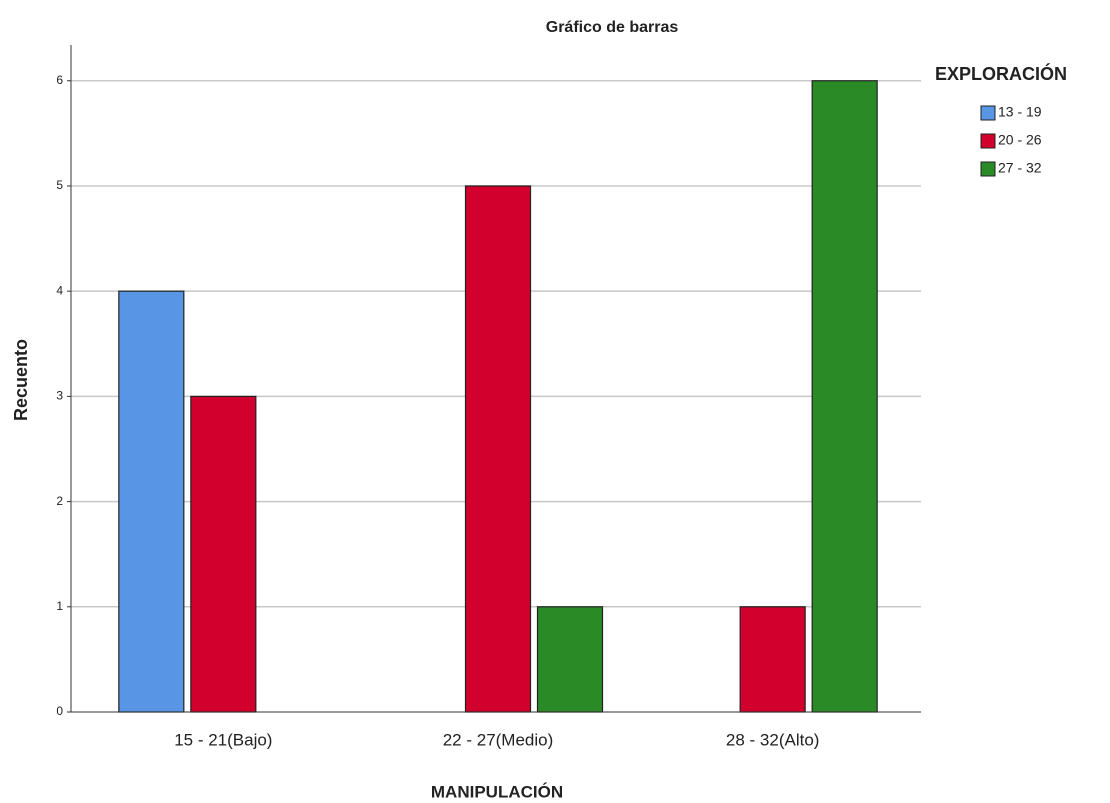  Describe the element at coordinates (59, 606) in the screenshot. I see `y-tick-label: 1` at that location.